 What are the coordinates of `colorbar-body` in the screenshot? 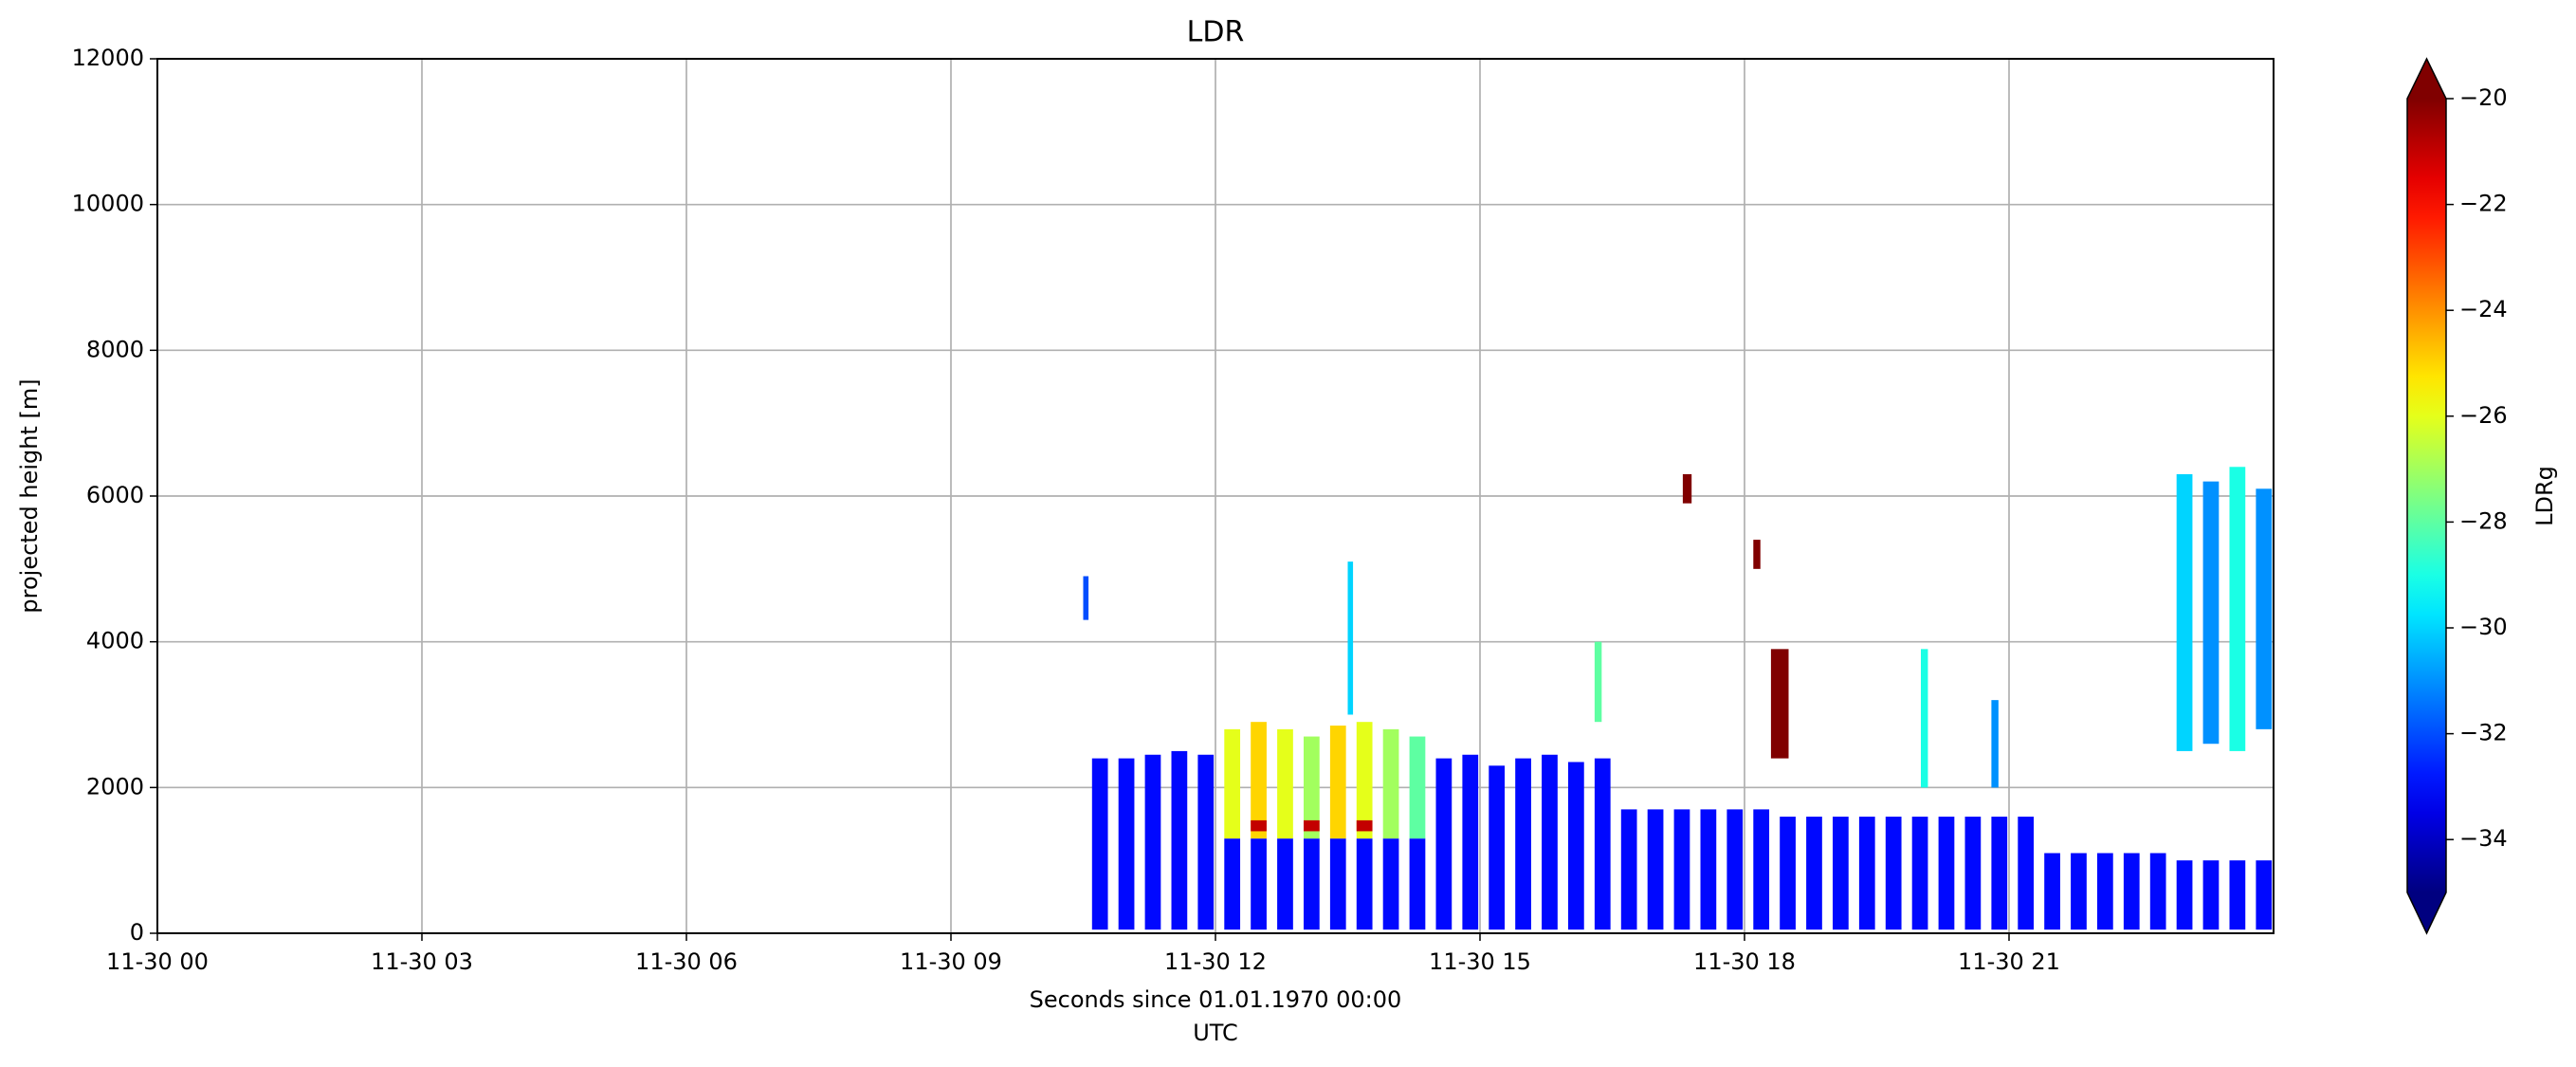 It's located at (2426, 496).